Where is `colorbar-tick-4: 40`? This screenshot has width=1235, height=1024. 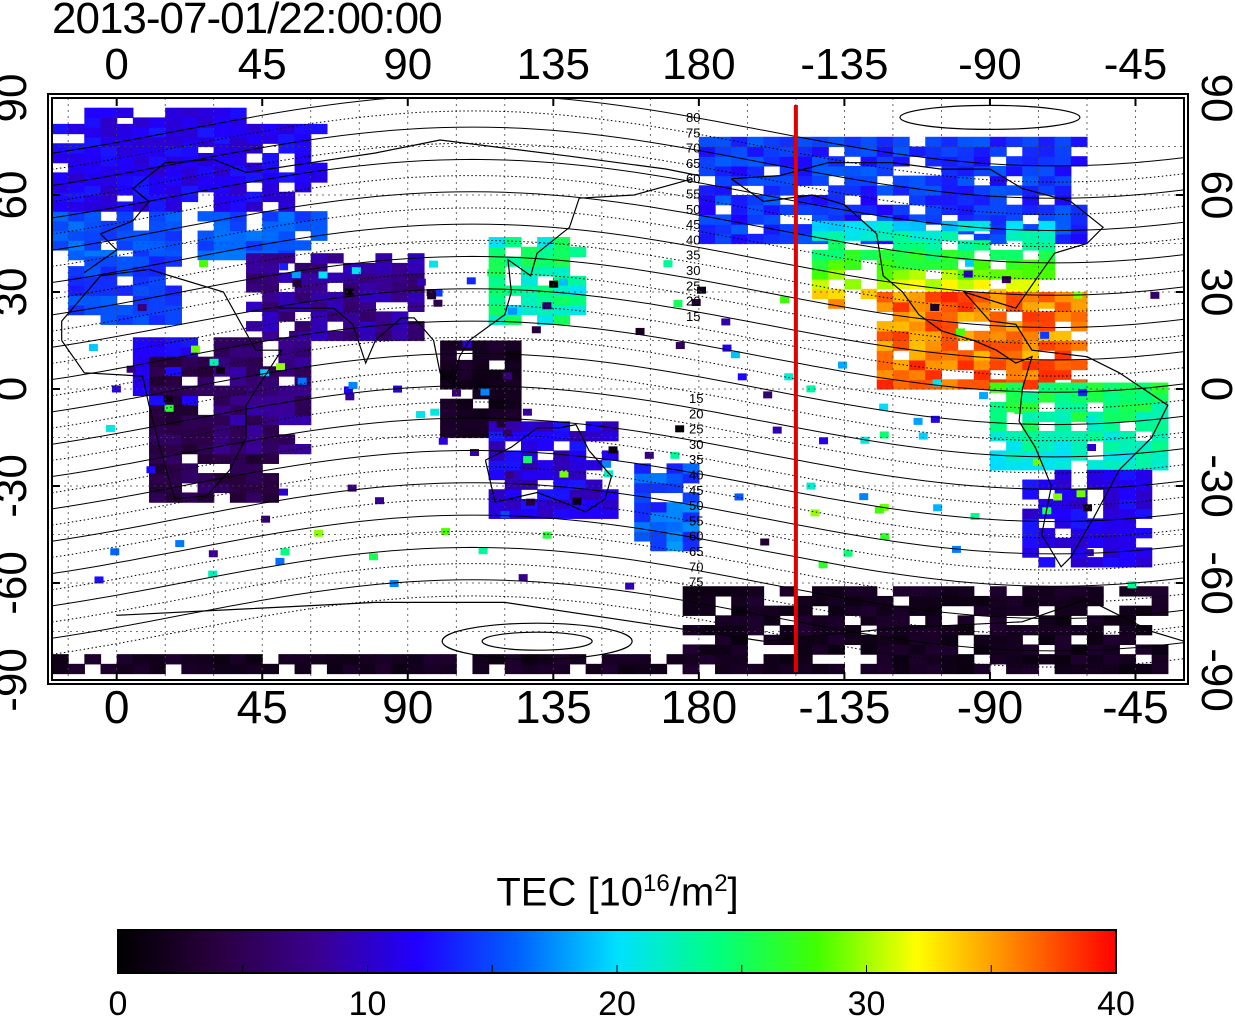 colorbar-tick-4: 40 is located at coordinates (1116, 1004).